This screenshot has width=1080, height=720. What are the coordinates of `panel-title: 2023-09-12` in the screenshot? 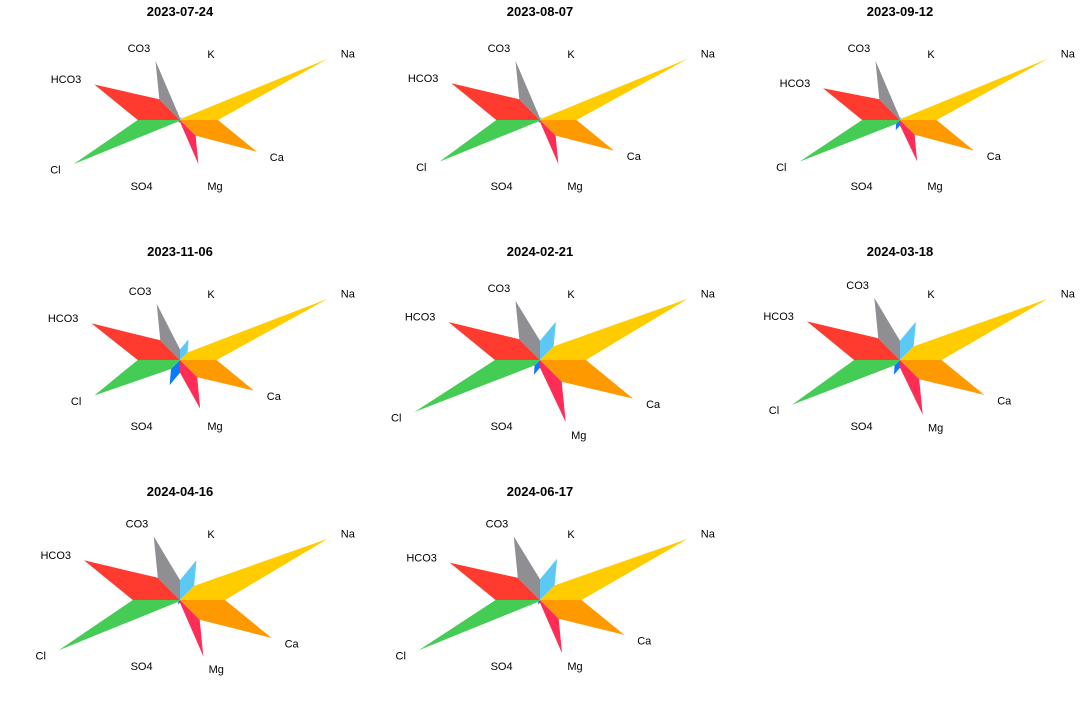 It's located at (900, 11).